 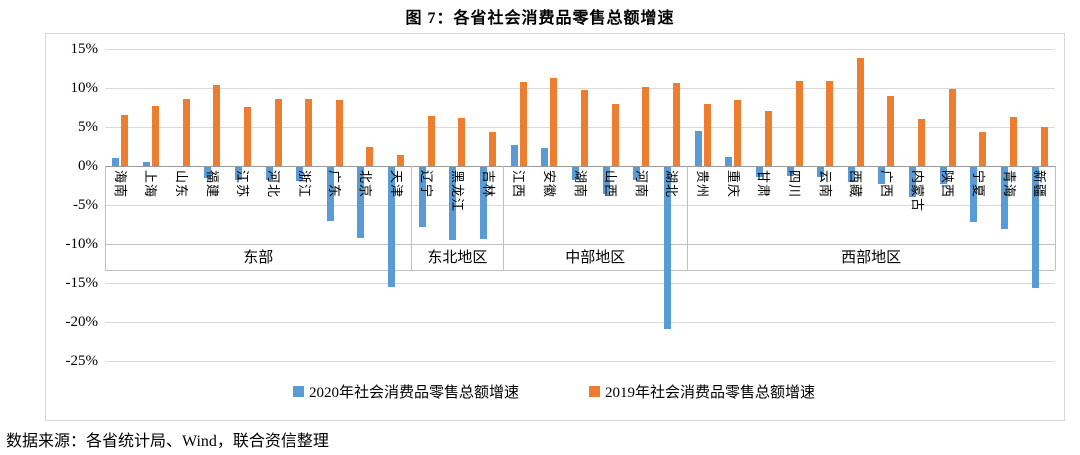 I want to click on chart-title: 图 7：各省社会消费品零售总额增速, so click(x=540, y=18).